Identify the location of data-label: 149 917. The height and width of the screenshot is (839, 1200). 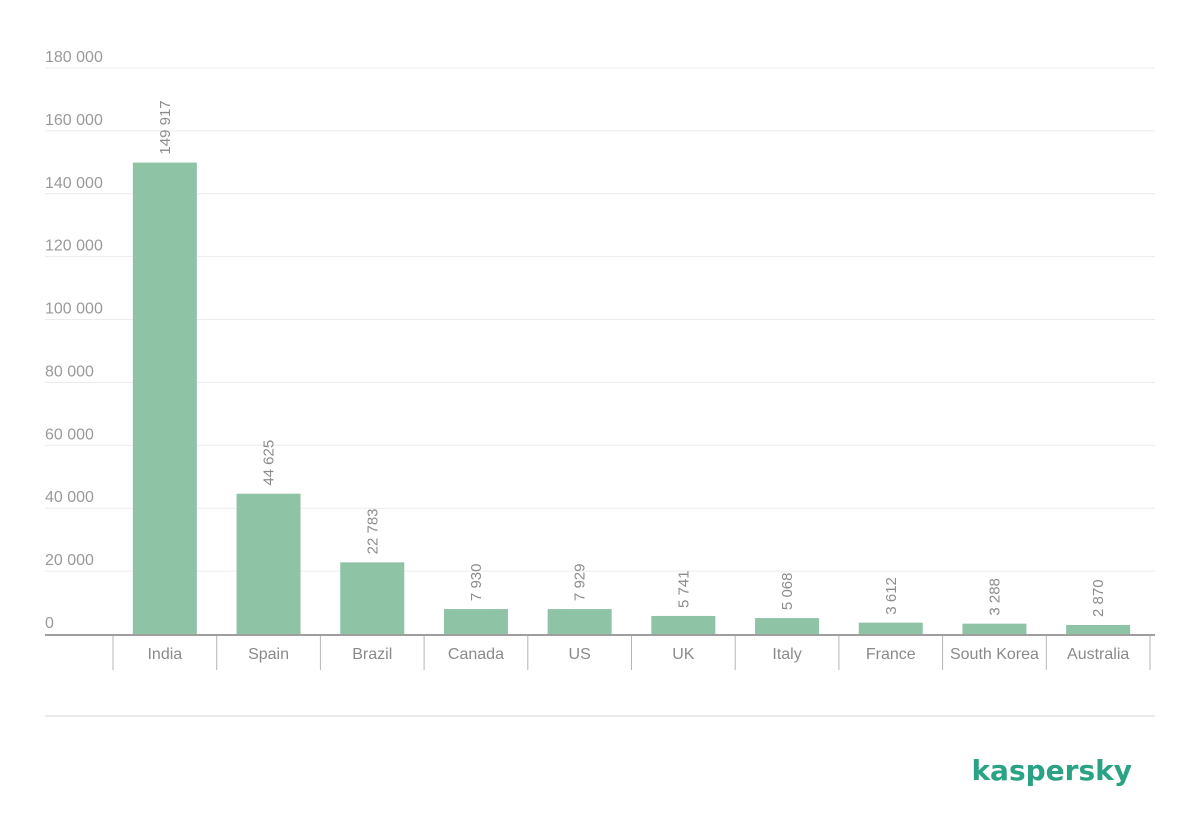
(165, 127).